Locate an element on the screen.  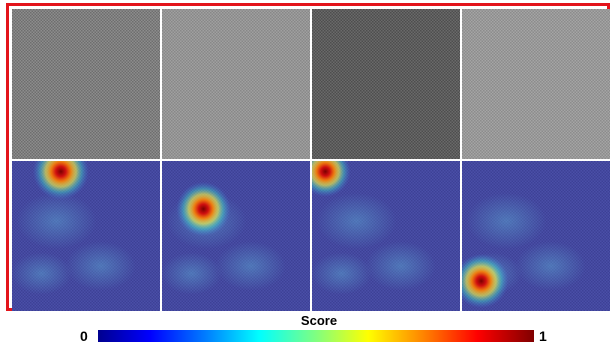
colorbar-gradient is located at coordinates (316, 336).